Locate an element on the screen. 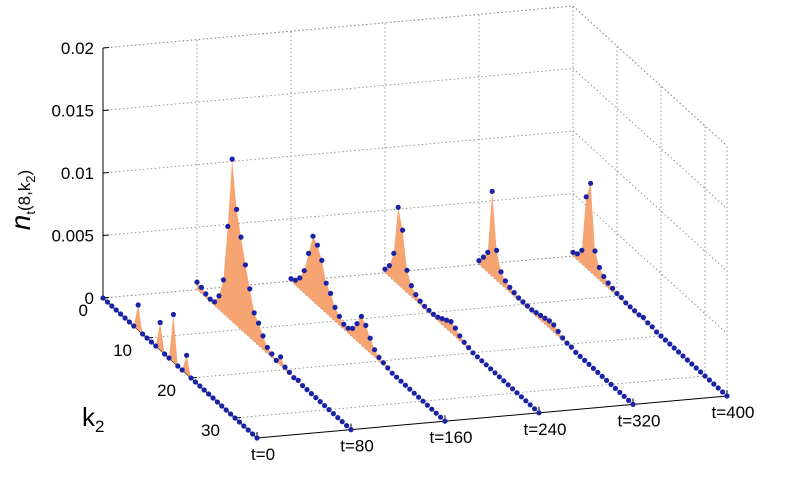  z-tick-label: 0.005 is located at coordinates (72, 236).